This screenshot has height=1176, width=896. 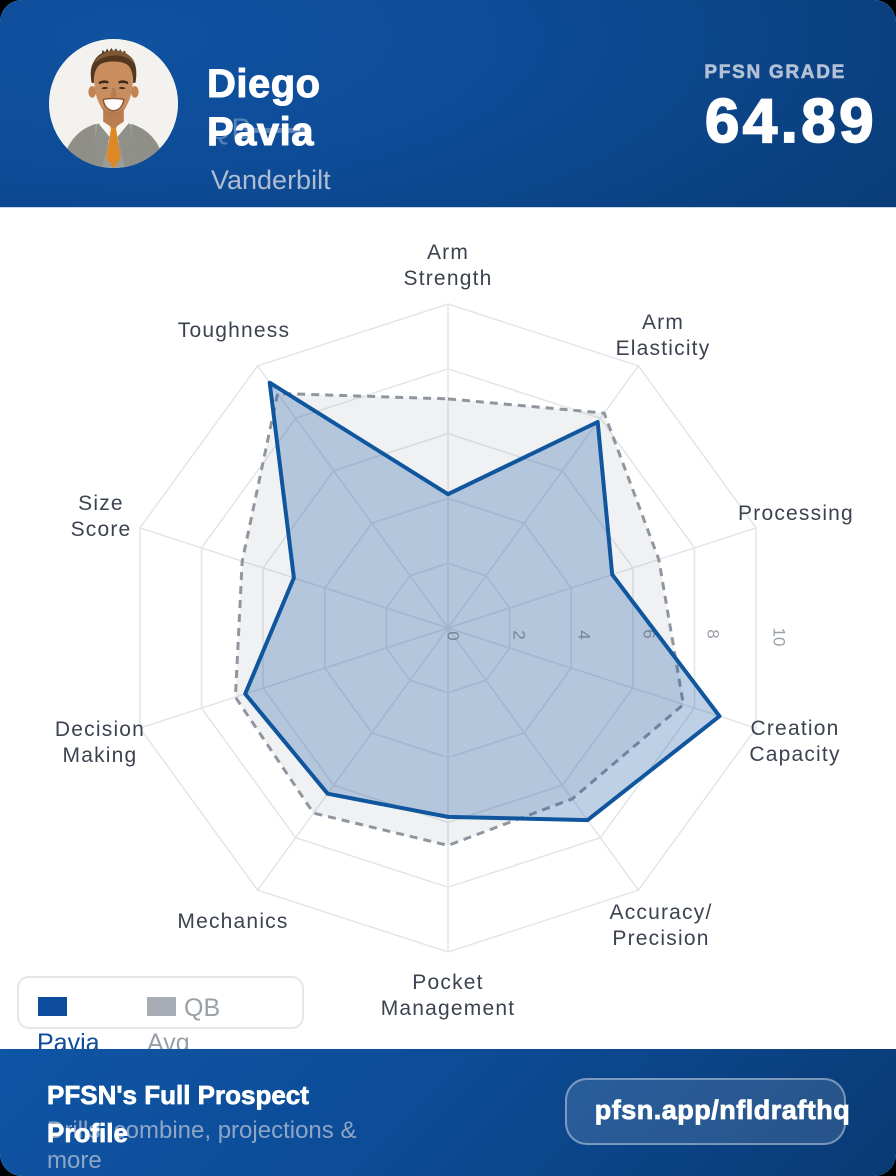 I want to click on svg-text: 6, so click(x=649, y=633).